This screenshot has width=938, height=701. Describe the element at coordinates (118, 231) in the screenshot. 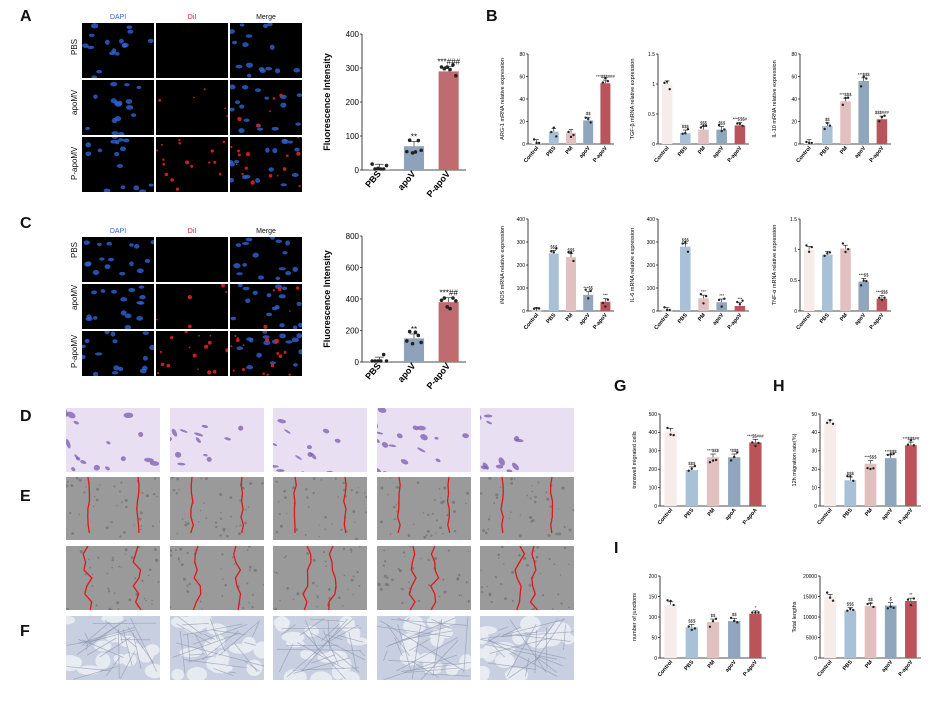

I see `channel-header-dapi: DAPI` at that location.